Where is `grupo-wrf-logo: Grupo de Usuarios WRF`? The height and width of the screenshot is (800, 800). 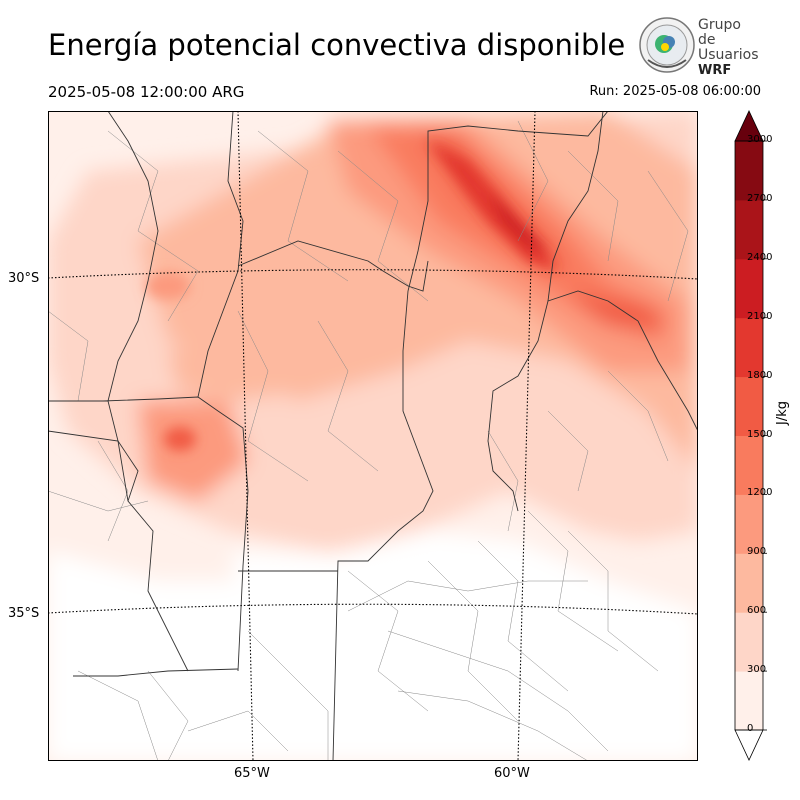
grupo-wrf-logo: Grupo de Usuarios WRF is located at coordinates (698, 47).